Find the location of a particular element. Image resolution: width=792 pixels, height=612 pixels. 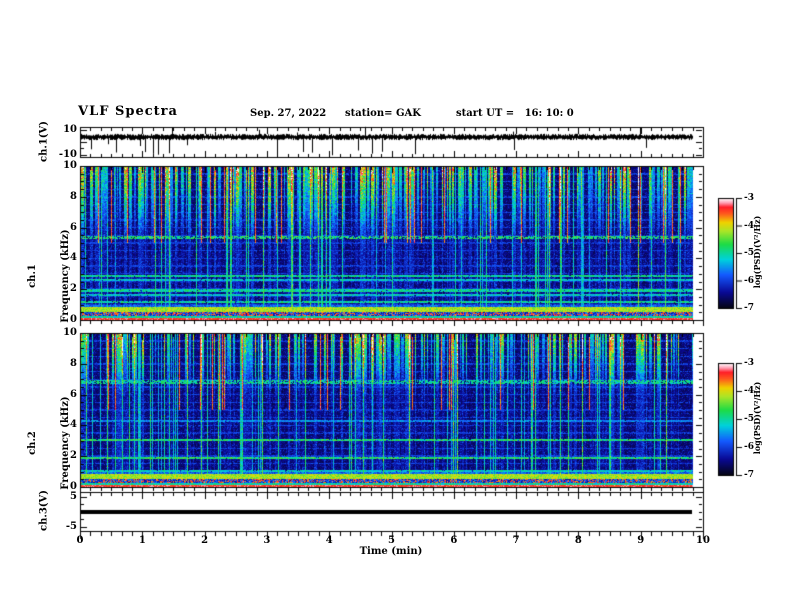

ch-2-spectrogram-y-tick-label: 2 is located at coordinates (73, 456).